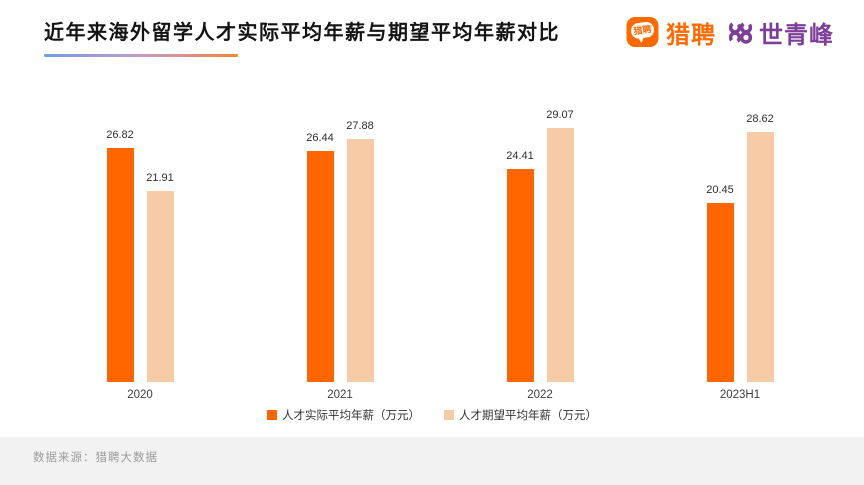 Image resolution: width=864 pixels, height=485 pixels. Describe the element at coordinates (691, 35) in the screenshot. I see `liepin-logotype: 猎聘` at that location.